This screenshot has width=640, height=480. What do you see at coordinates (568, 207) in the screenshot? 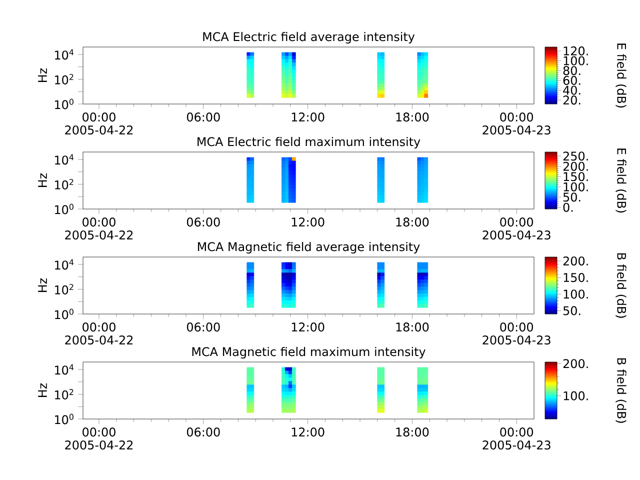
I see `color-bar-label: 0.` at bounding box center [568, 207].